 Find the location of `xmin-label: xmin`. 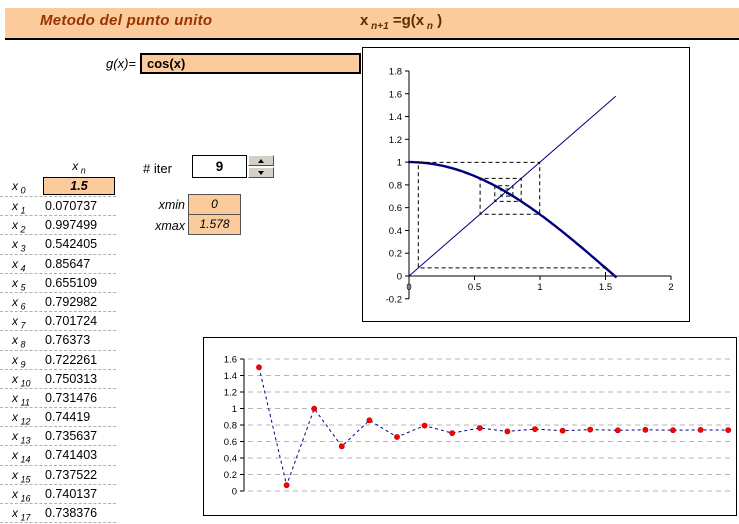

xmin-label: xmin is located at coordinates (171, 205).